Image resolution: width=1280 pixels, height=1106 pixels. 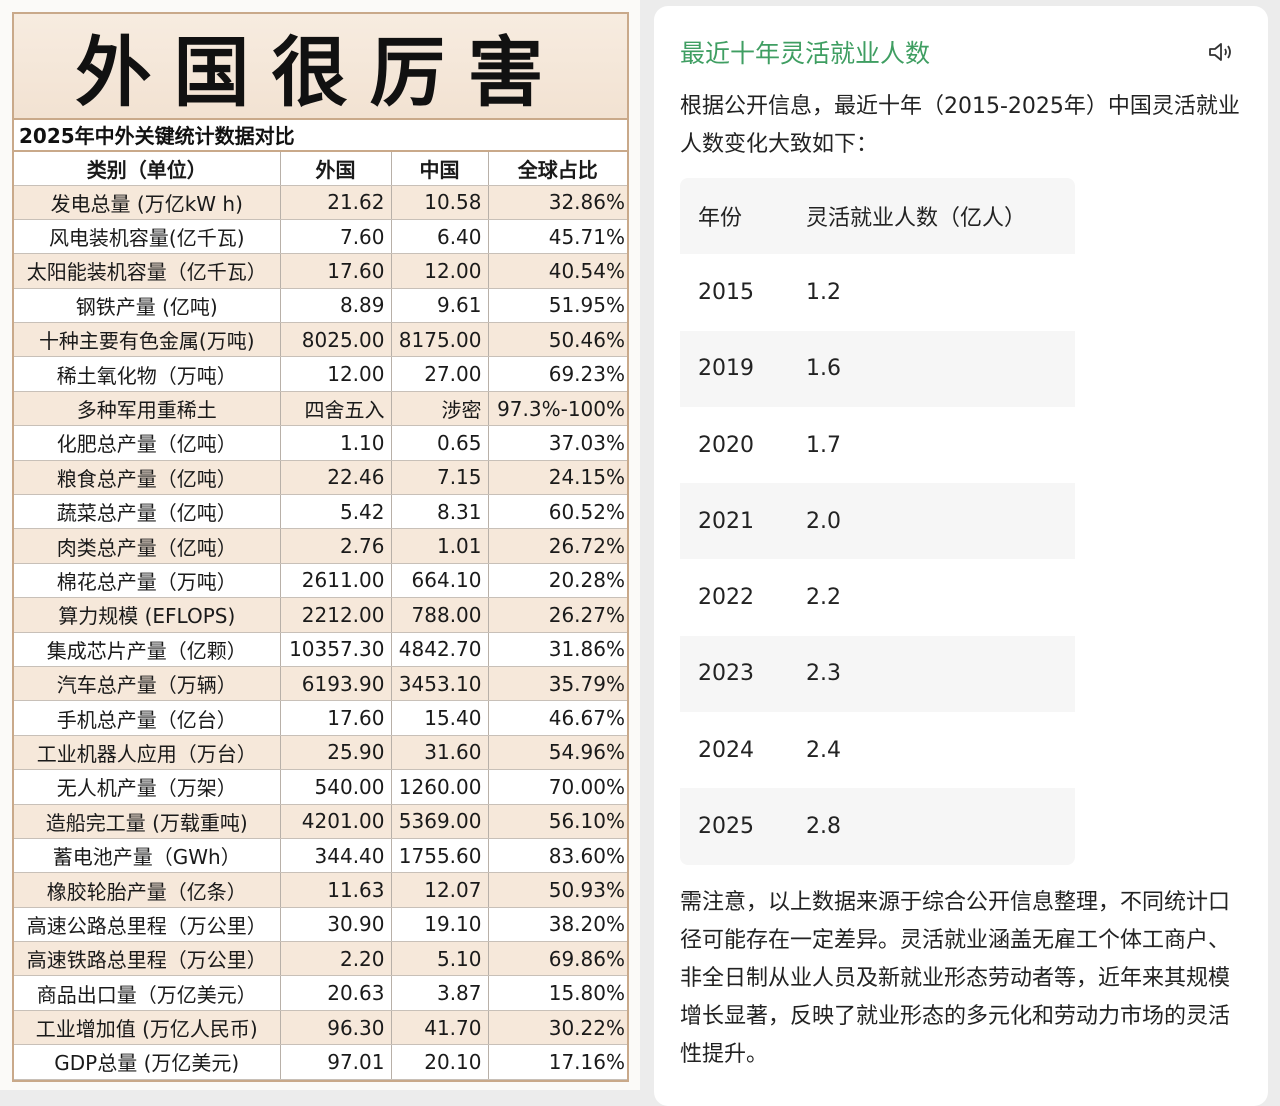 What do you see at coordinates (557, 821) in the screenshot?
I see `cell-global-share: 56.10%` at bounding box center [557, 821].